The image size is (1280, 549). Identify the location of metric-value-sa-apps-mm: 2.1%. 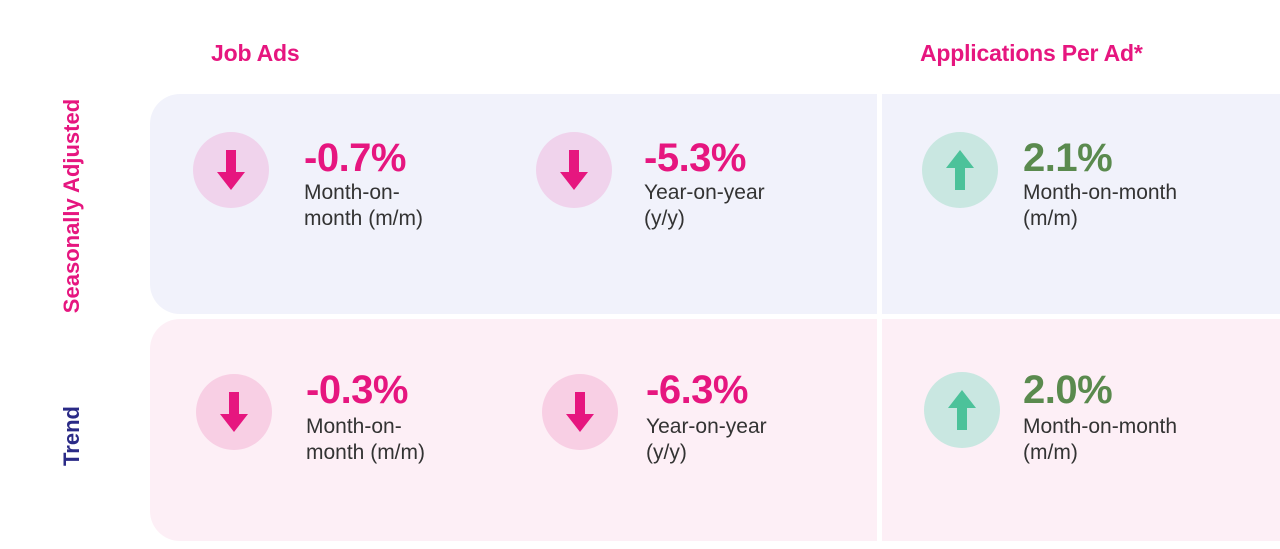
(1068, 158).